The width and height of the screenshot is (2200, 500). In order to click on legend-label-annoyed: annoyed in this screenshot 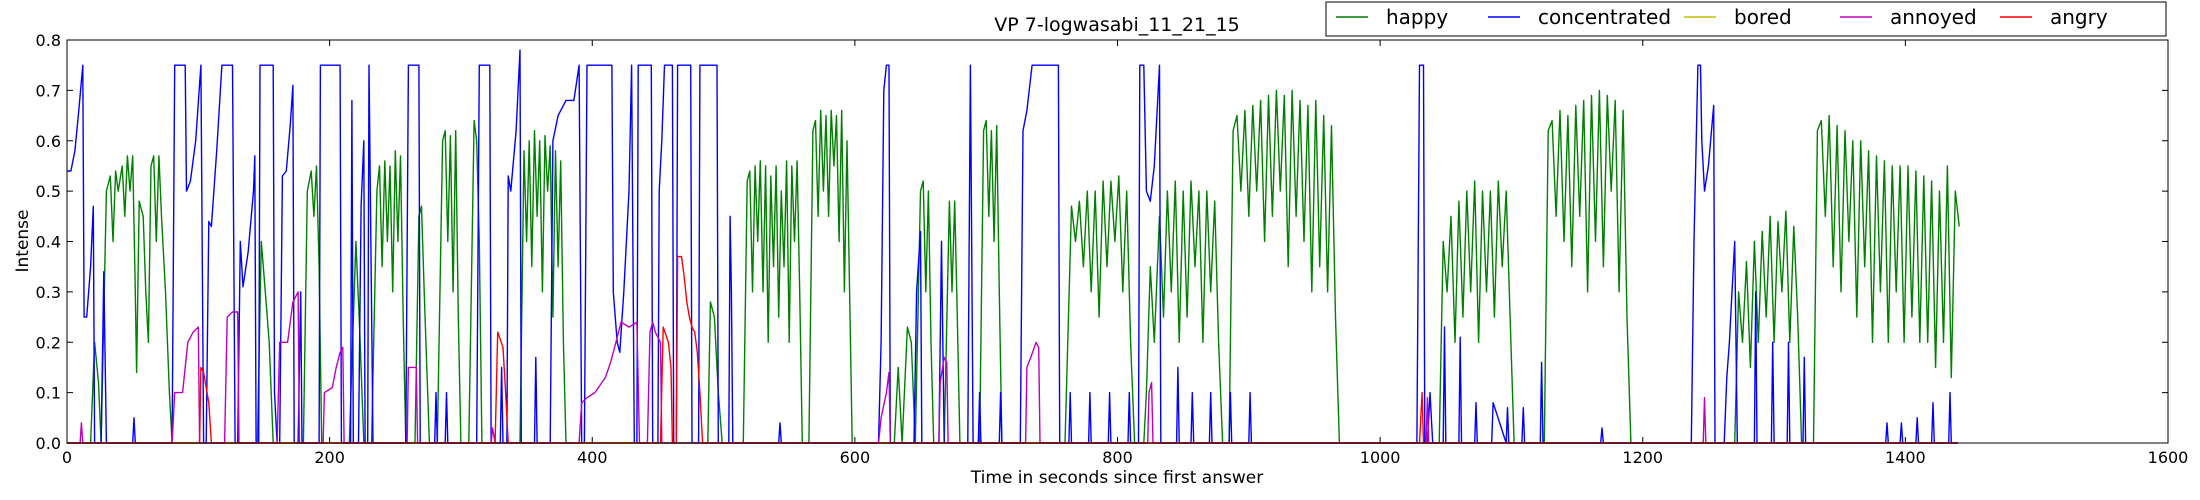, I will do `click(1933, 17)`.